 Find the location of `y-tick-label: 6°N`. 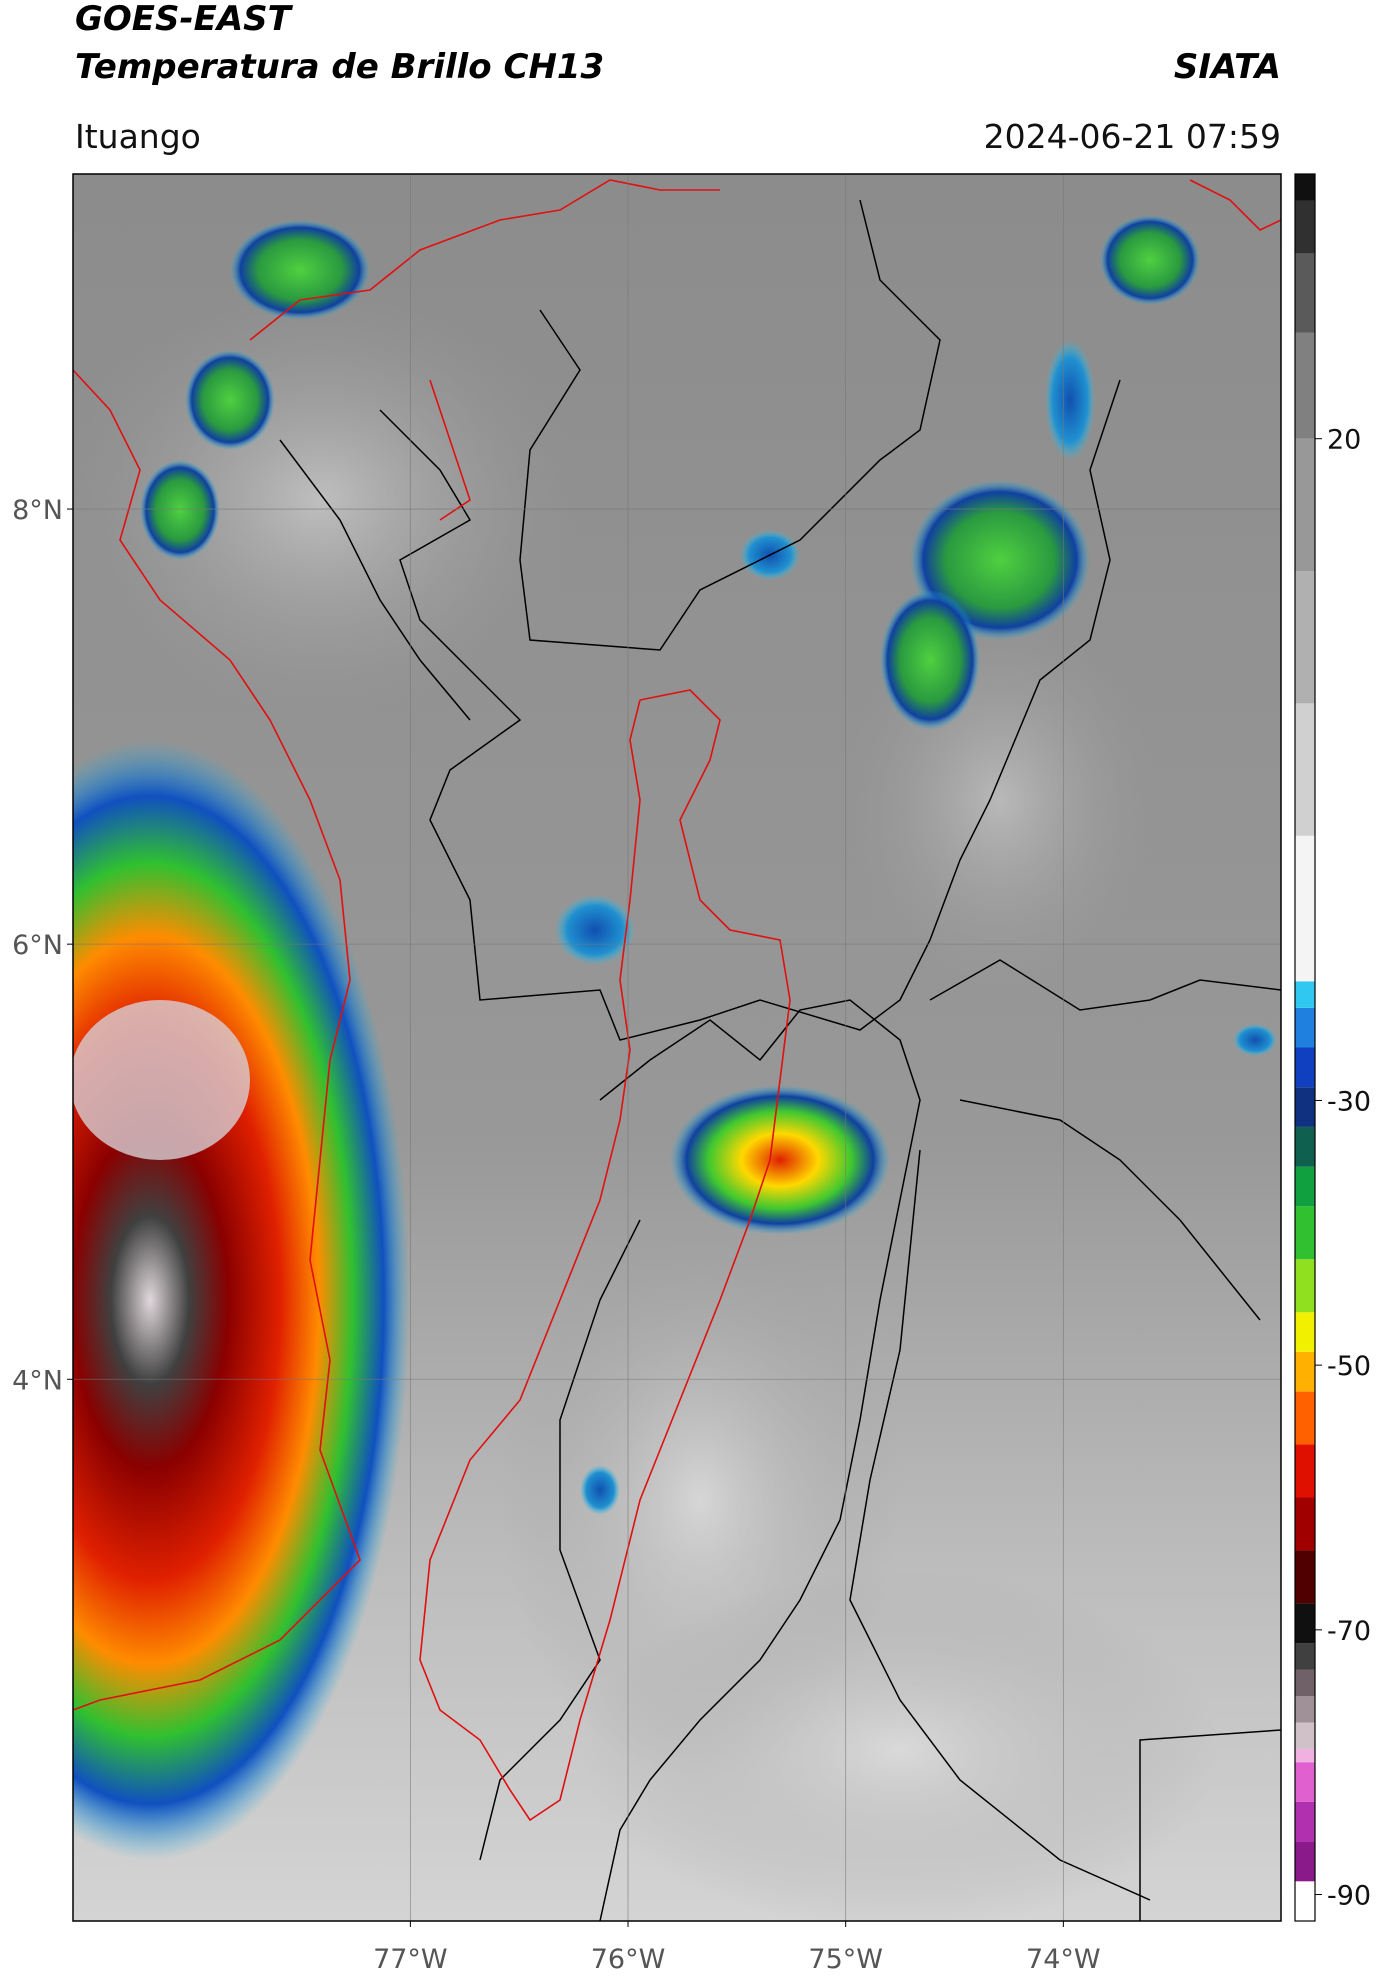

y-tick-label: 6°N is located at coordinates (37, 945).